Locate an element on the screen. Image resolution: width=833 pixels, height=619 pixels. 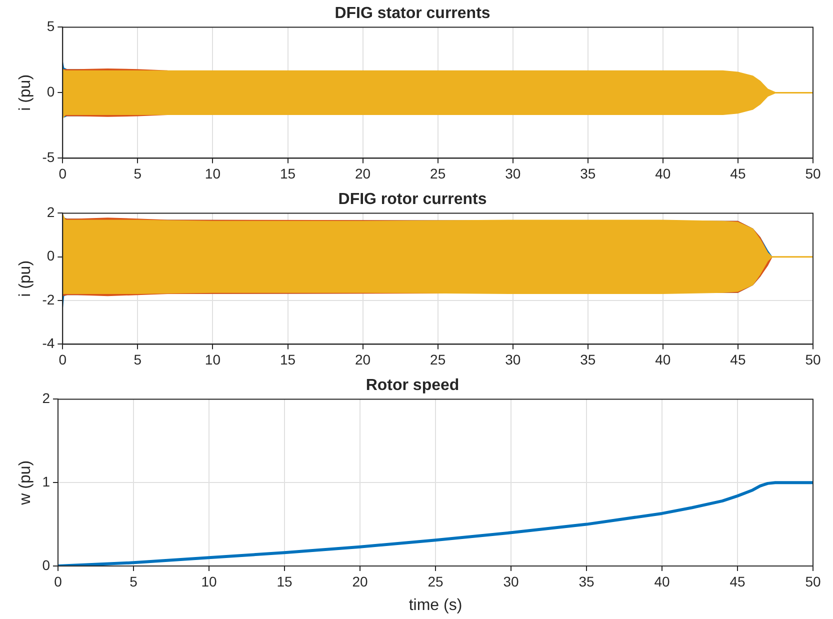
x-axis-title: time (s) is located at coordinates (435, 605).